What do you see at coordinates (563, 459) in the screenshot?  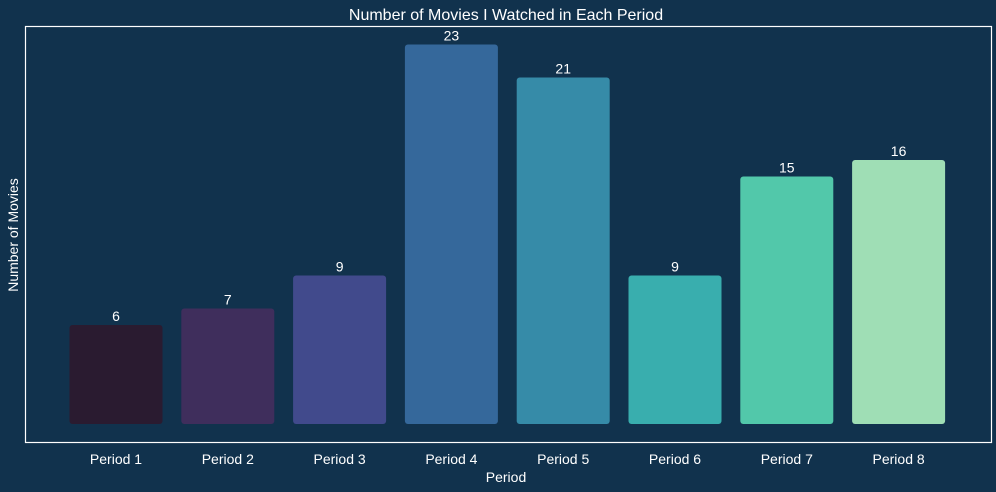 I see `x-tick-label-5: Period 5` at bounding box center [563, 459].